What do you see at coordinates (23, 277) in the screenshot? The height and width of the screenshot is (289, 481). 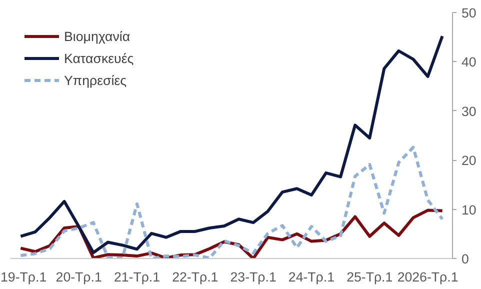 I see `x-tick-label: 19-Τρ.1` at bounding box center [23, 277].